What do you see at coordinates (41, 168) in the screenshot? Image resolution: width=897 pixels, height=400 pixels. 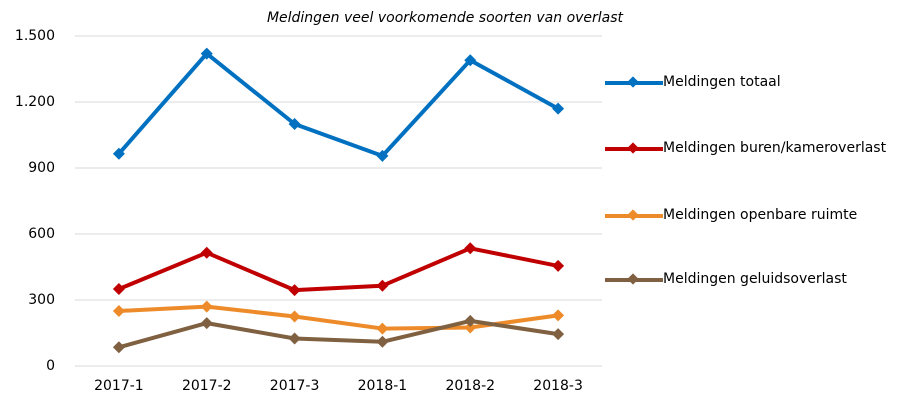 I see `y-tick-label: 900` at bounding box center [41, 168].